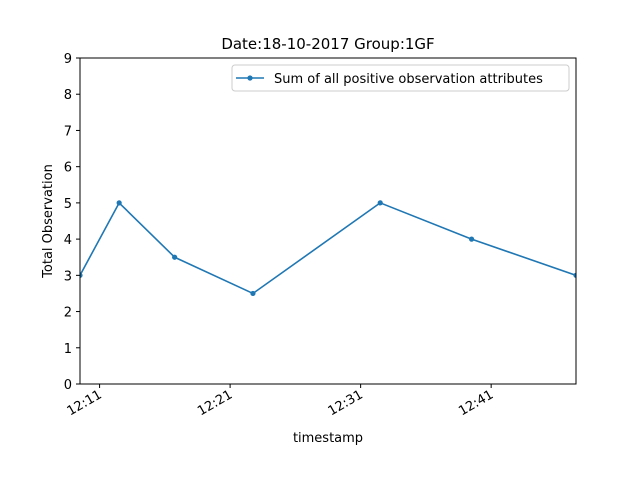 This screenshot has height=480, width=640. I want to click on y-tick-label: 0, so click(68, 385).